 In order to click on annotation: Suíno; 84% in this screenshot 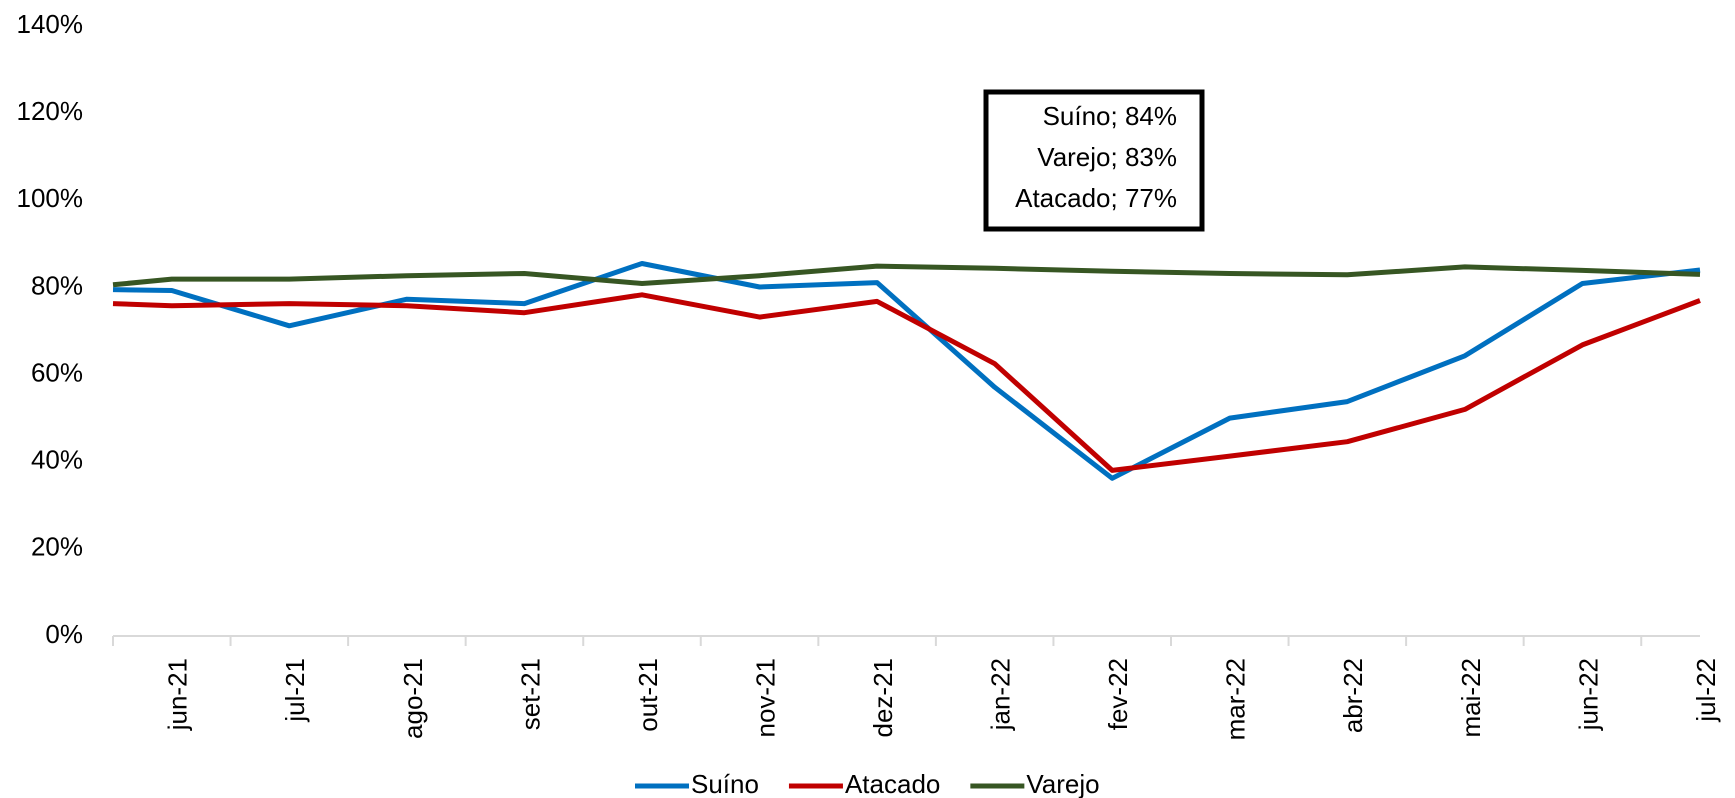, I will do `click(1110, 116)`.